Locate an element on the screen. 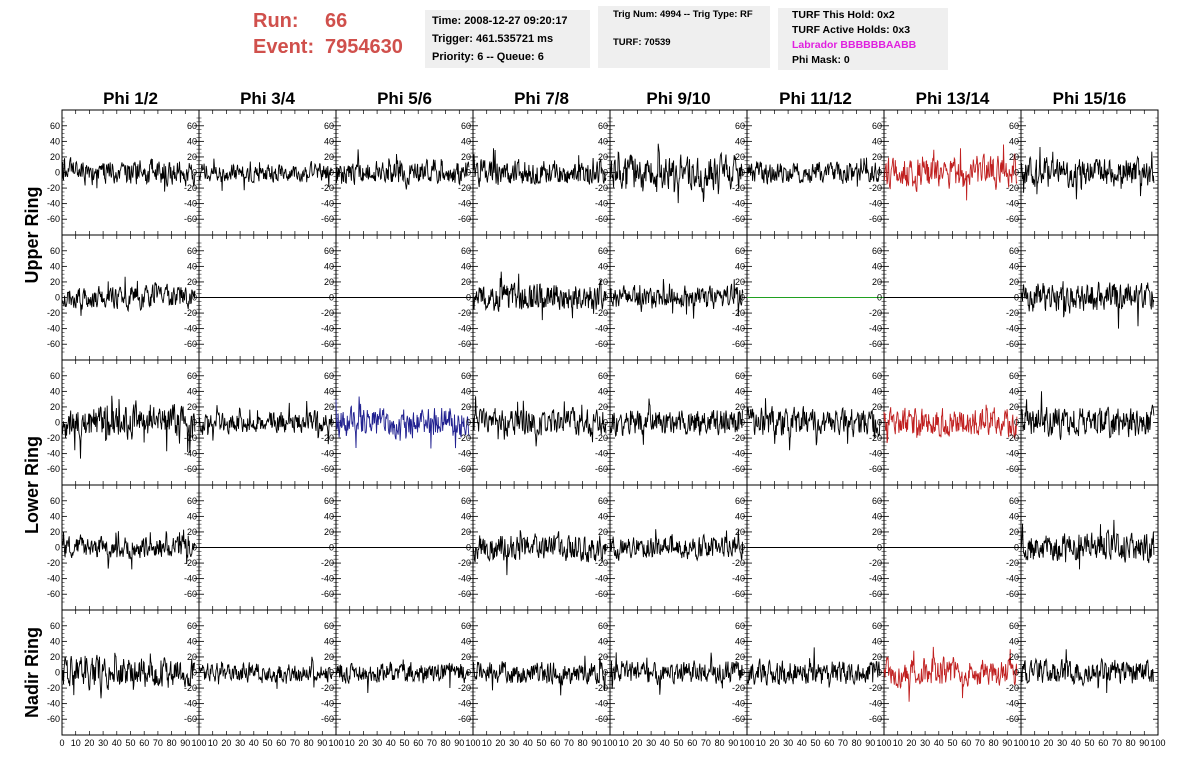  panel-frame is located at coordinates (1089, 172).